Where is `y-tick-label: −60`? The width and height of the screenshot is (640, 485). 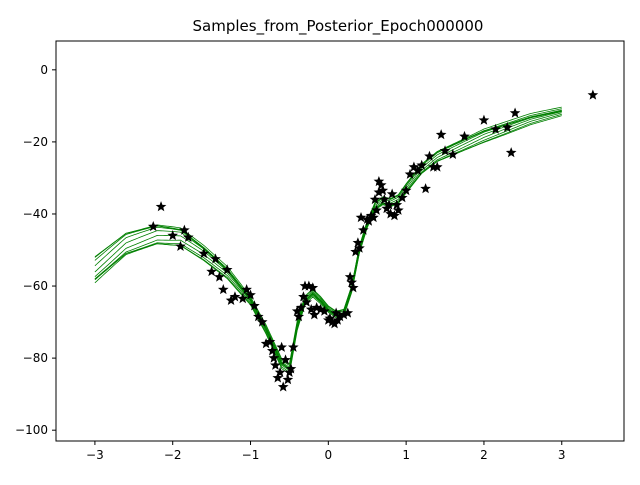
y-tick-label: −60 is located at coordinates (35, 286).